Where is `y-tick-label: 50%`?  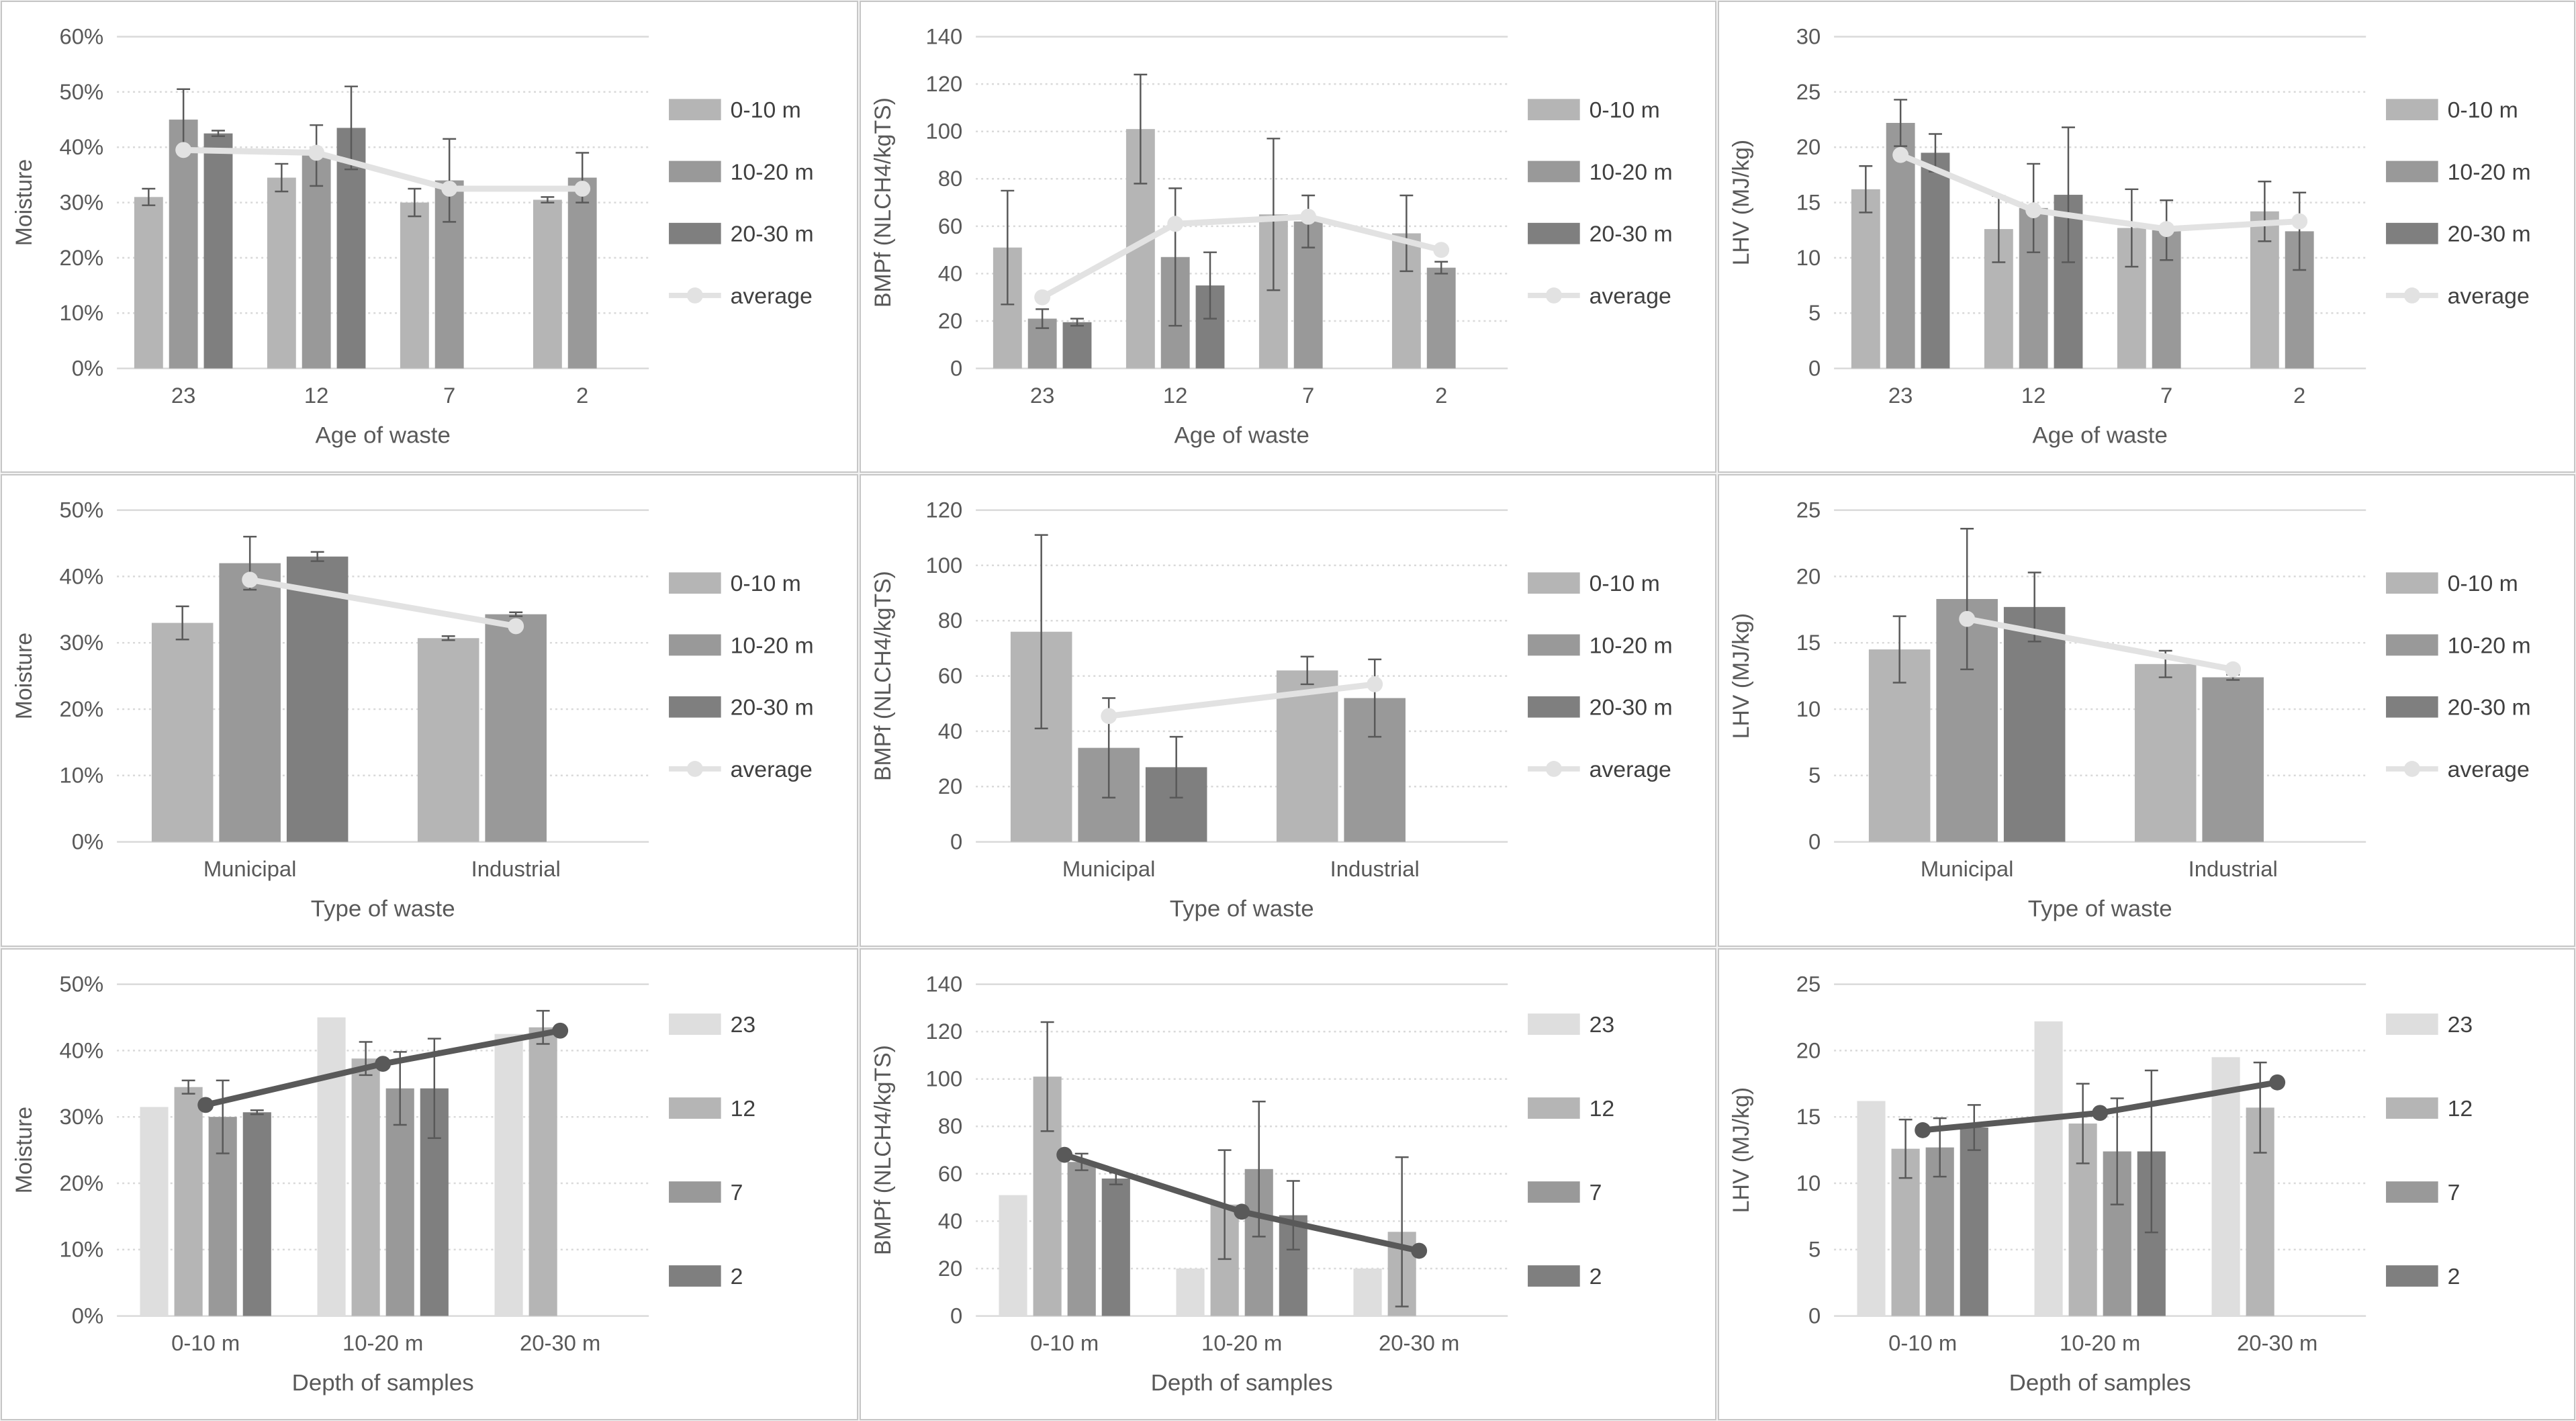 y-tick-label: 50% is located at coordinates (82, 510).